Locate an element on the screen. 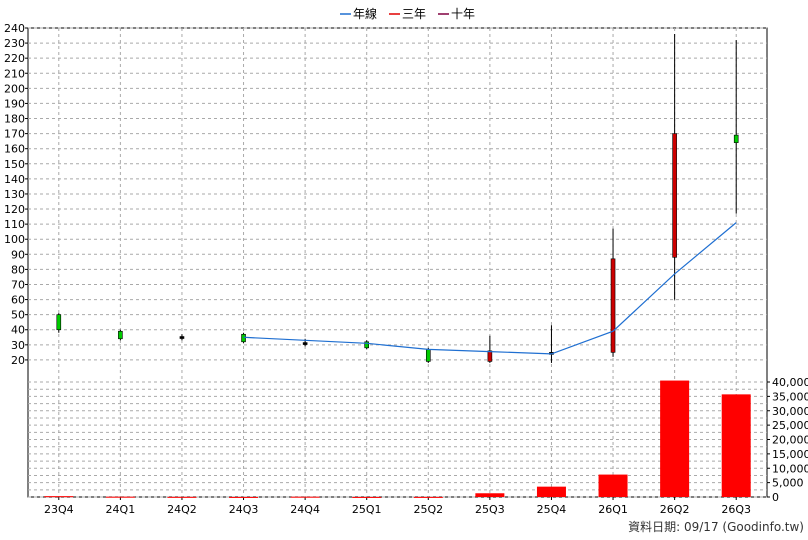  legend-label: 年線 is located at coordinates (365, 13).